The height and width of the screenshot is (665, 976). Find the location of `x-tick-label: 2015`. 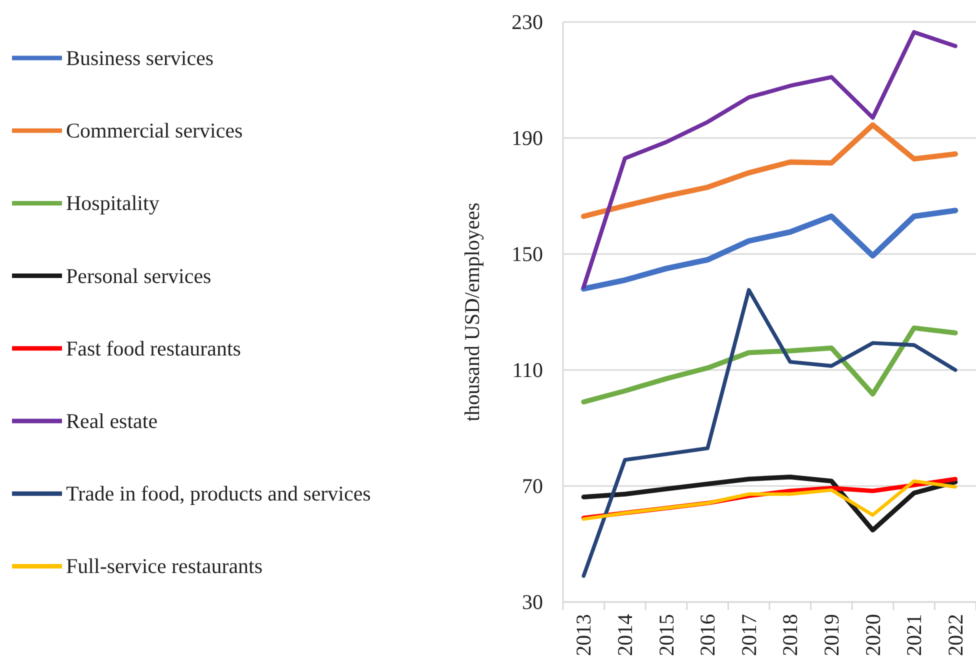

x-tick-label: 2015 is located at coordinates (666, 635).